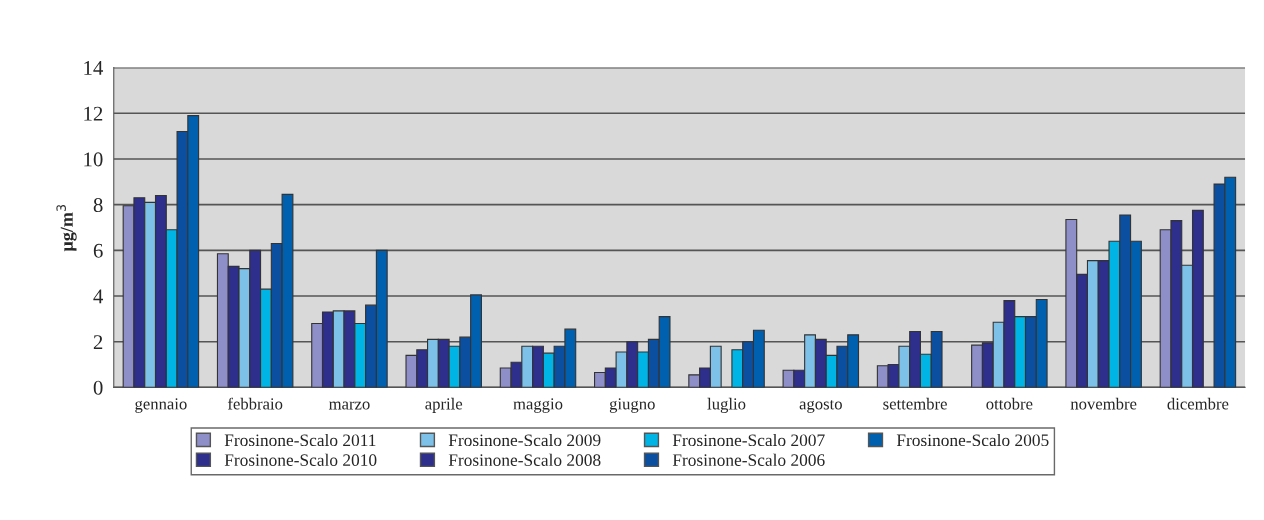  I want to click on y-tick-label: 12, so click(93, 113).